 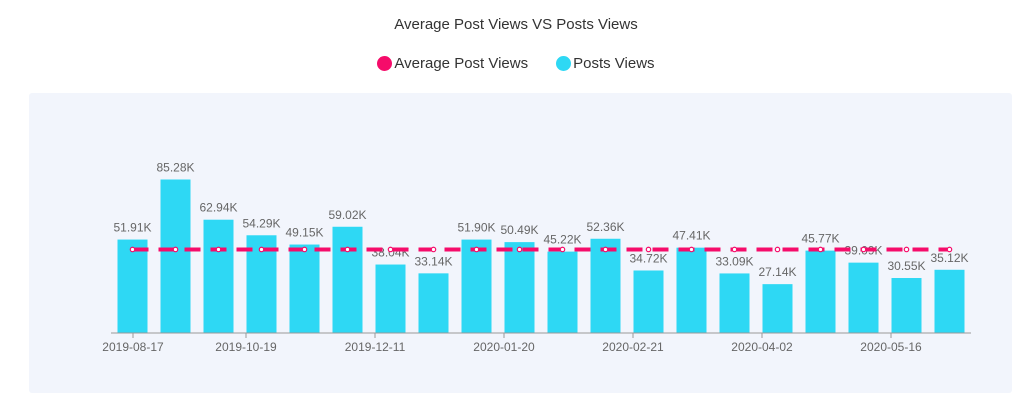 I want to click on bar-label-2020-05-16: 30.55K, so click(x=906, y=266).